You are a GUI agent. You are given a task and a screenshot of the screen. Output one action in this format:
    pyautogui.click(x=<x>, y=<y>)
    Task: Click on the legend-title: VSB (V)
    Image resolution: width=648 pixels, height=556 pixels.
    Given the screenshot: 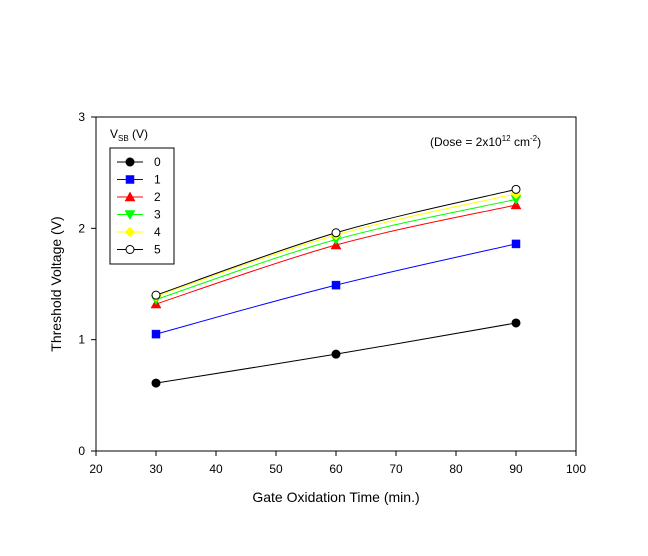 What is the action you would take?
    pyautogui.click(x=129, y=135)
    